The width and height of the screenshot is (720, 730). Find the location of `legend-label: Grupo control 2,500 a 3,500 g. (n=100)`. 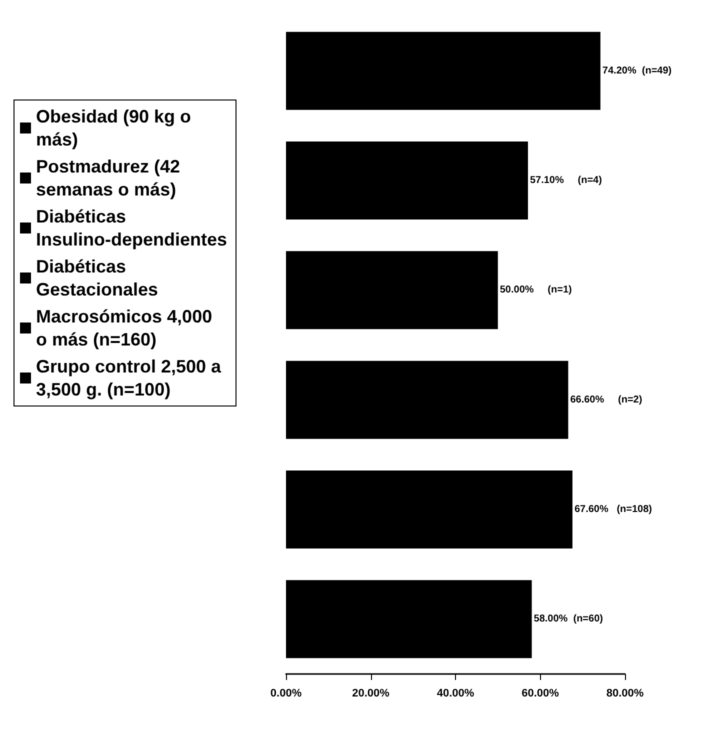

legend-label: Grupo control 2,500 a 3,500 g. (n=100) is located at coordinates (131, 378).